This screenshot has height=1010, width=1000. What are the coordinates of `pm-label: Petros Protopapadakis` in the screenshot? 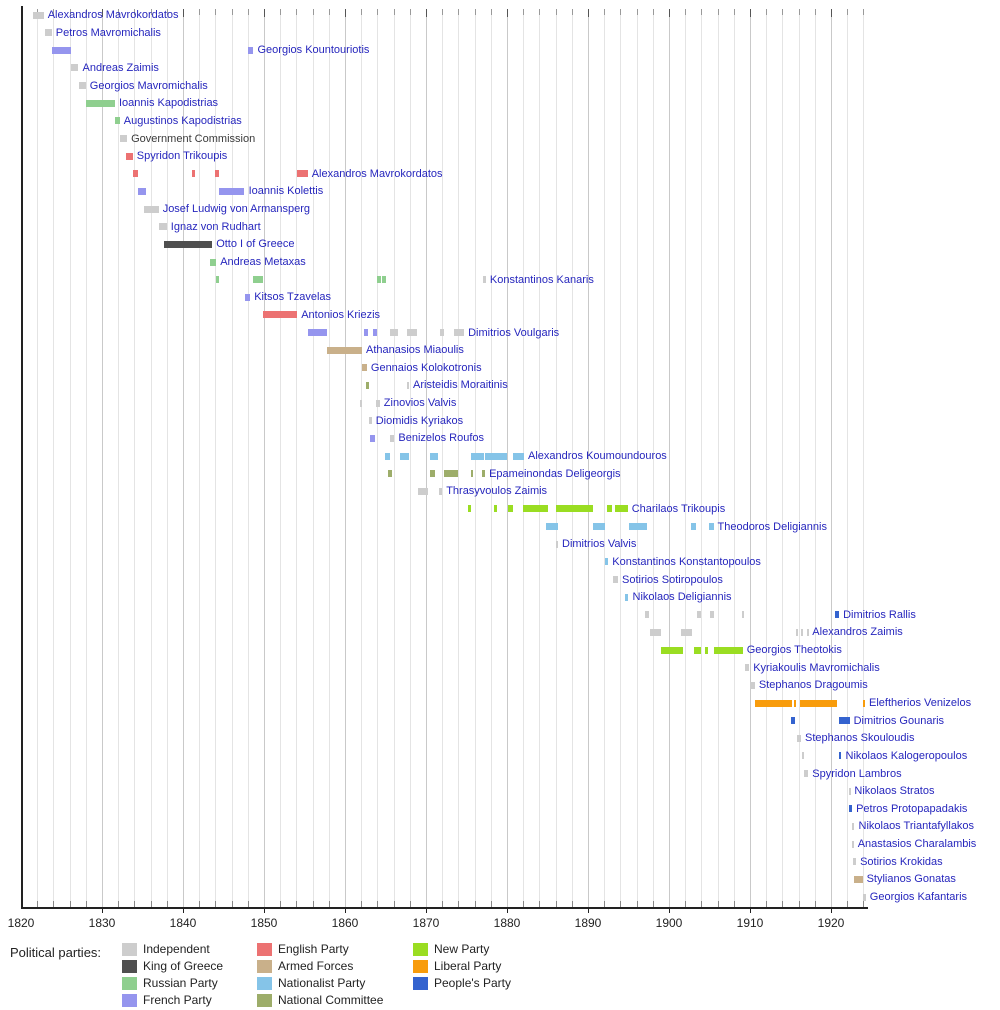 It's located at (912, 808).